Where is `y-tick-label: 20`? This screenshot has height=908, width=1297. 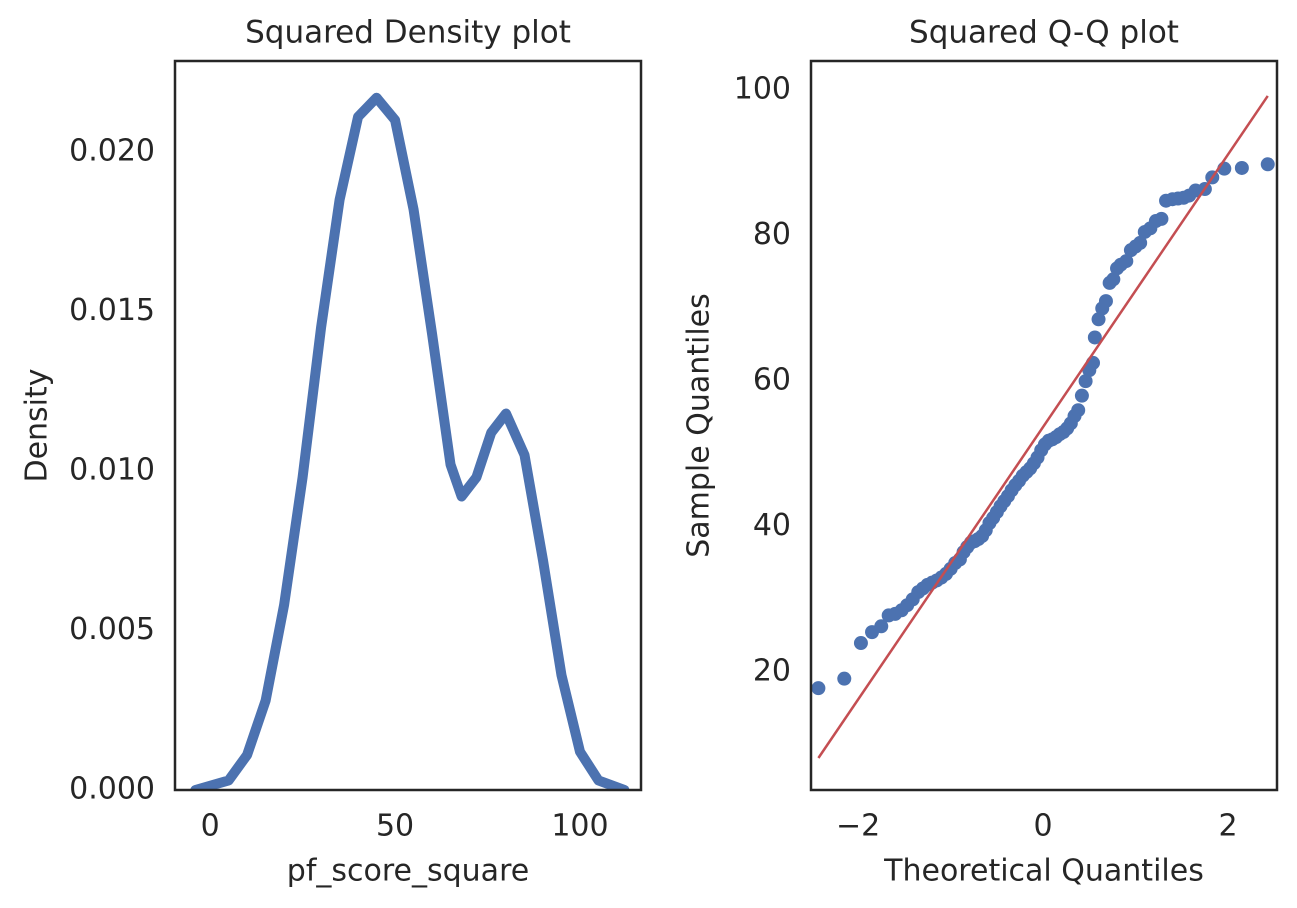 y-tick-label: 20 is located at coordinates (772, 671).